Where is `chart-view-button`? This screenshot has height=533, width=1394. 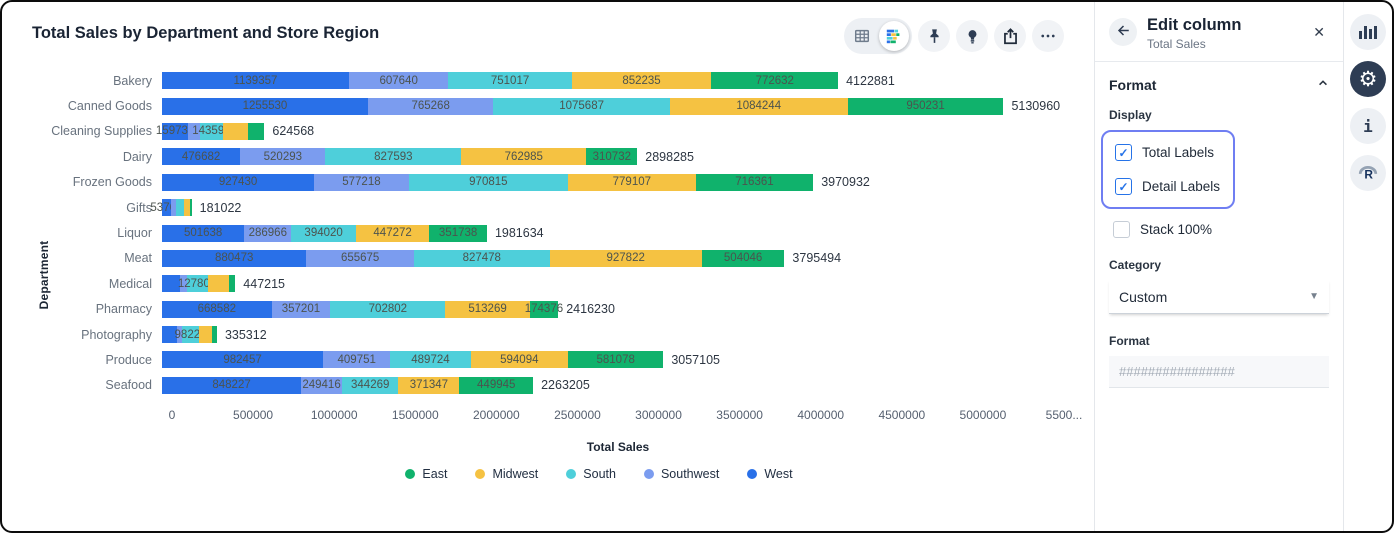
chart-view-button is located at coordinates (894, 36).